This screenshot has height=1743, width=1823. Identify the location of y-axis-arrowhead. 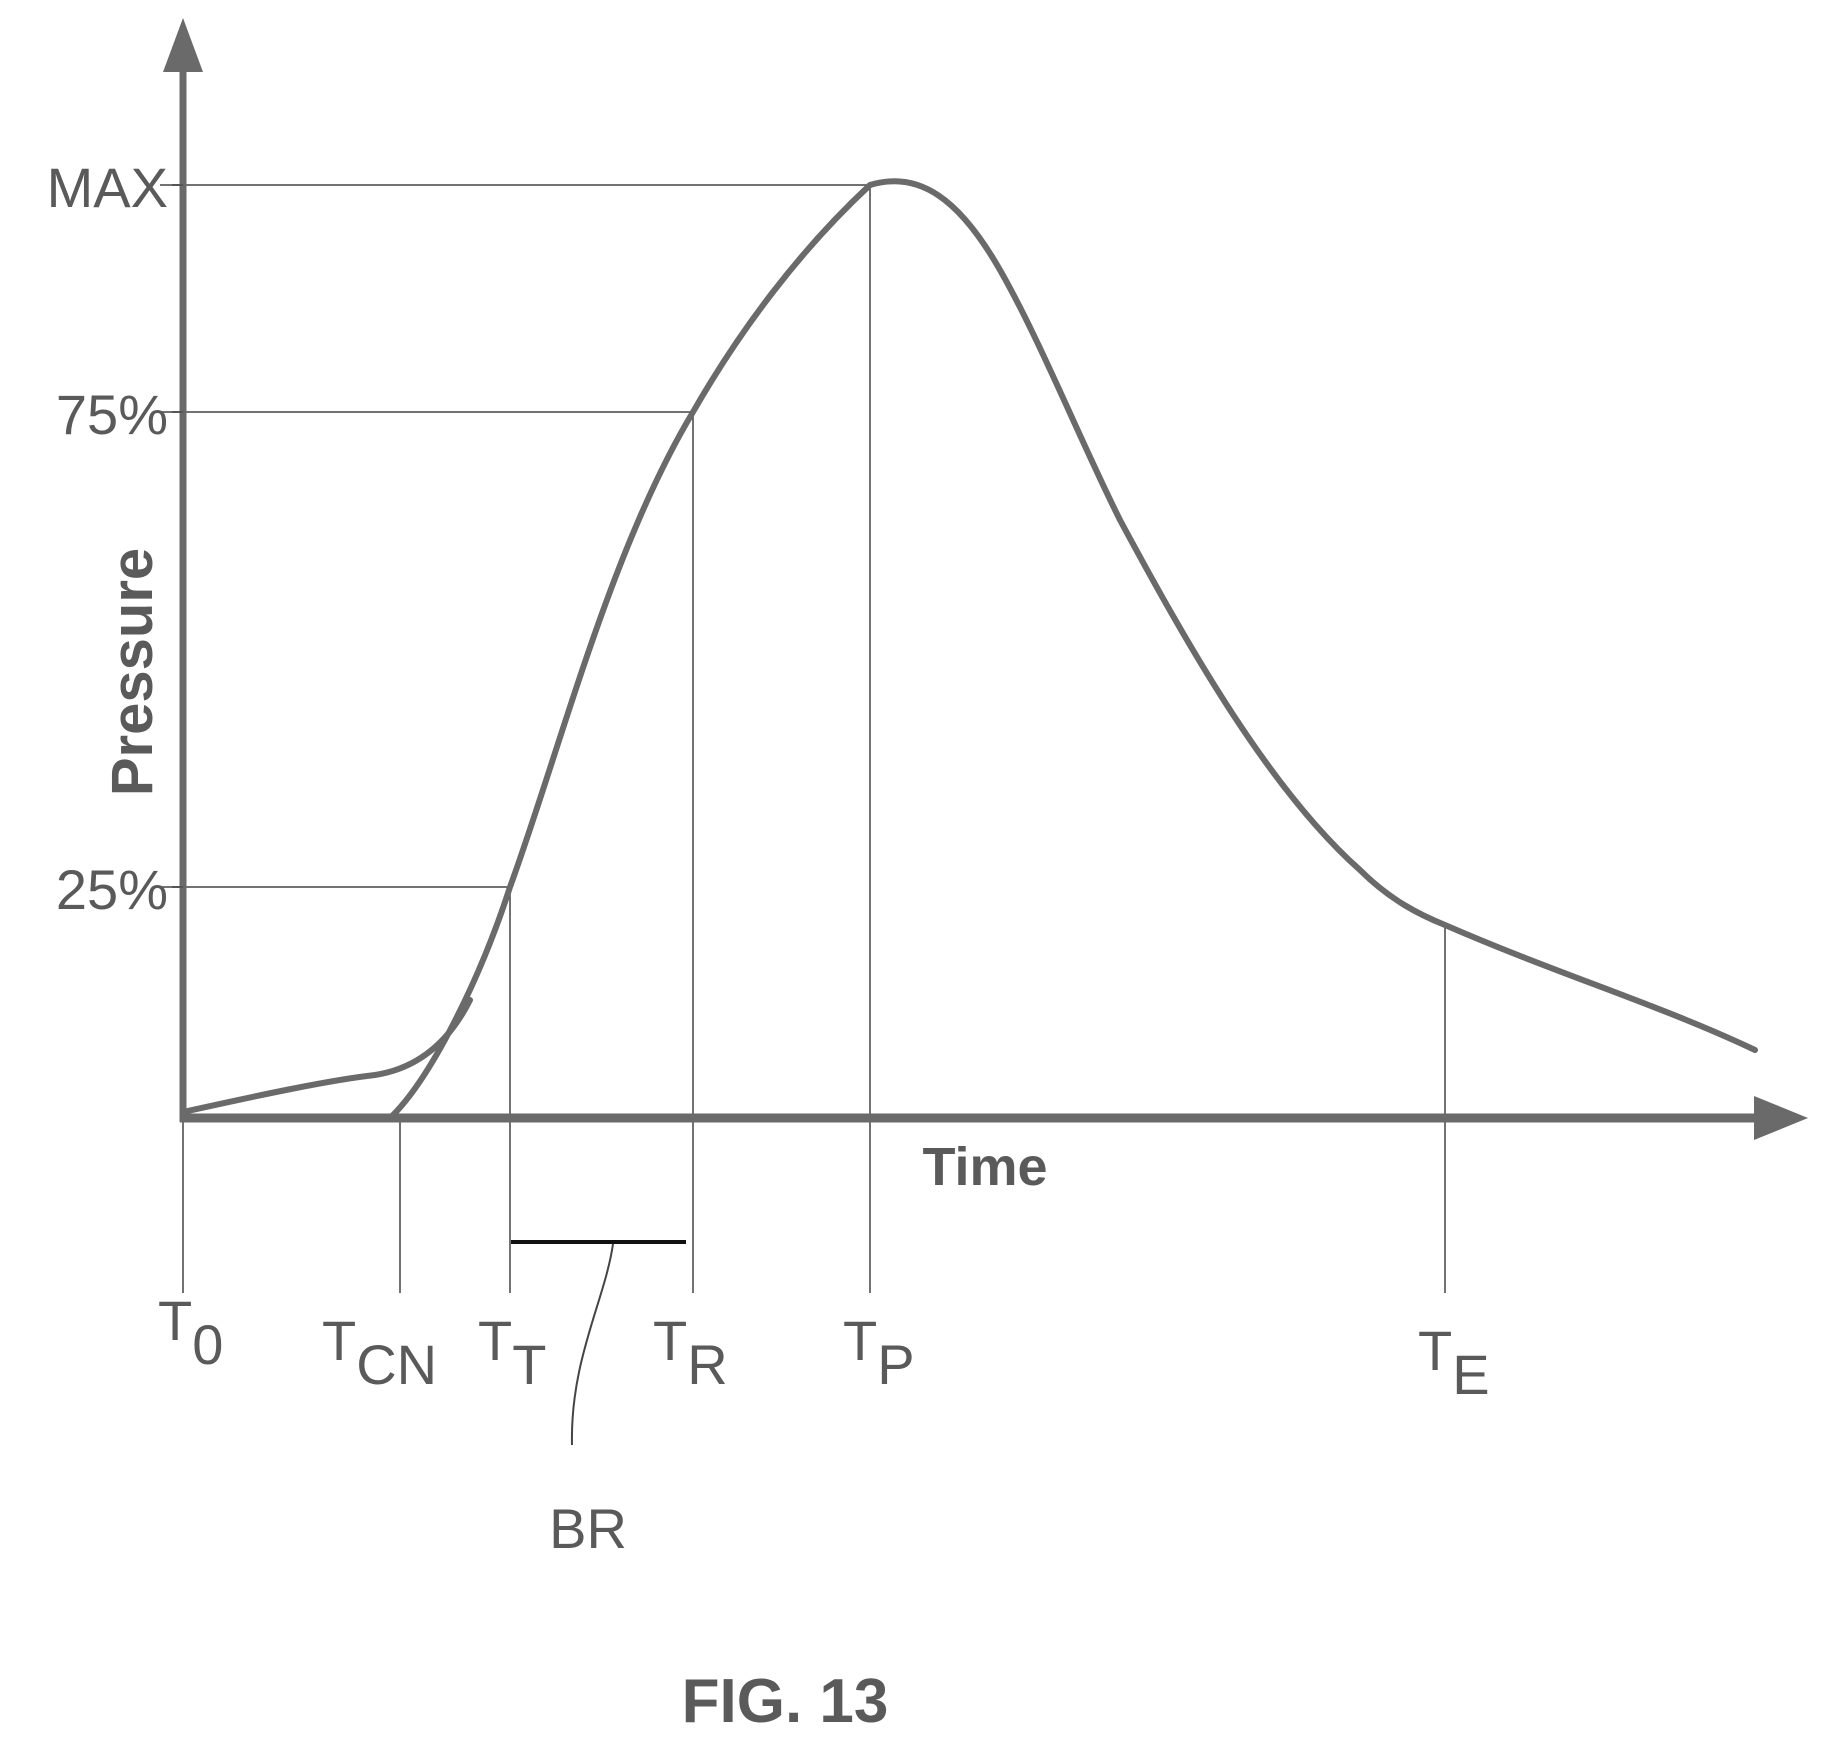
(183, 45).